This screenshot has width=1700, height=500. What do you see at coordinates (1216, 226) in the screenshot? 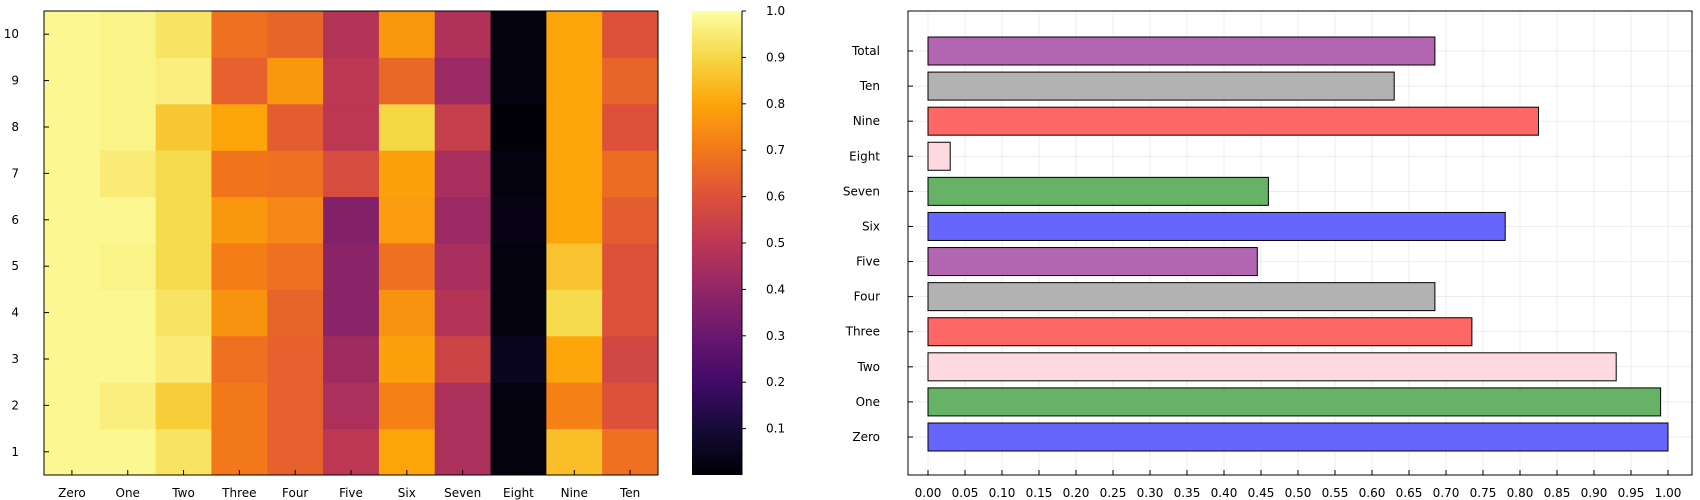
I see `bar-six` at bounding box center [1216, 226].